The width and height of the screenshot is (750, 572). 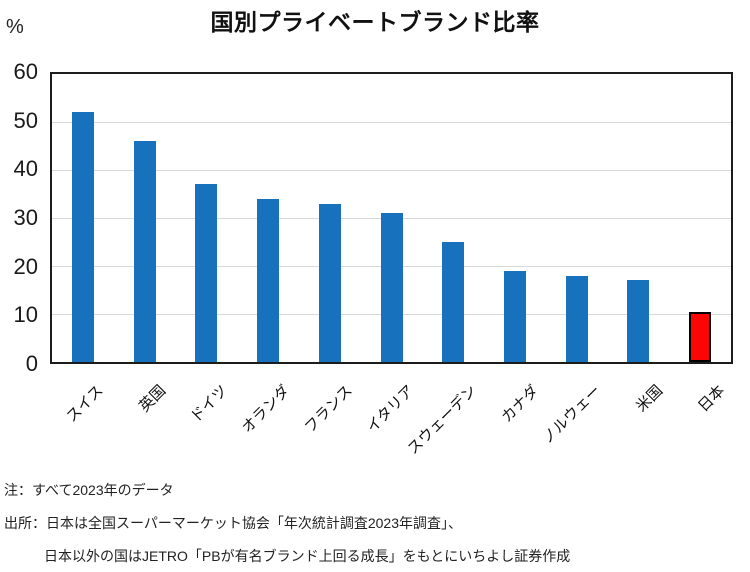 I want to click on x-axis-label: 米国, so click(x=649, y=399).